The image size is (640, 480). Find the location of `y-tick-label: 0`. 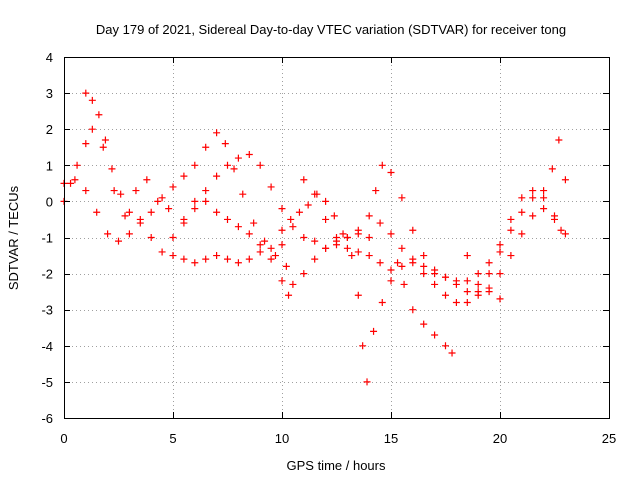

y-tick-label: 0 is located at coordinates (49, 201).